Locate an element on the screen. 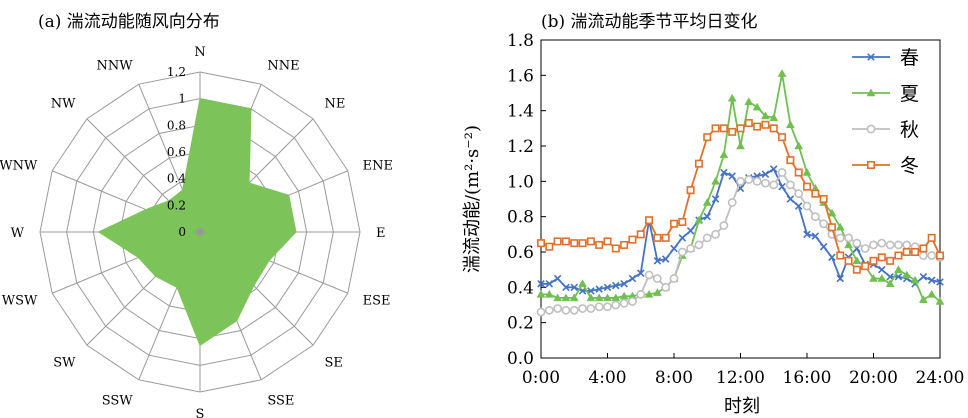 Image resolution: width=968 pixels, height=418 pixels. legend-label: 夏 is located at coordinates (909, 94).